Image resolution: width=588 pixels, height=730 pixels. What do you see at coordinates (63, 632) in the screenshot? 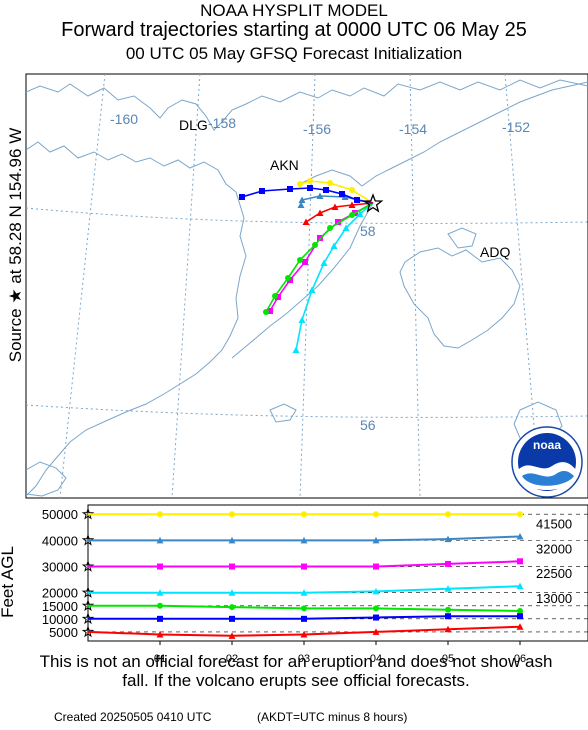
I see `altitude-tick-label: 5000` at bounding box center [63, 632].